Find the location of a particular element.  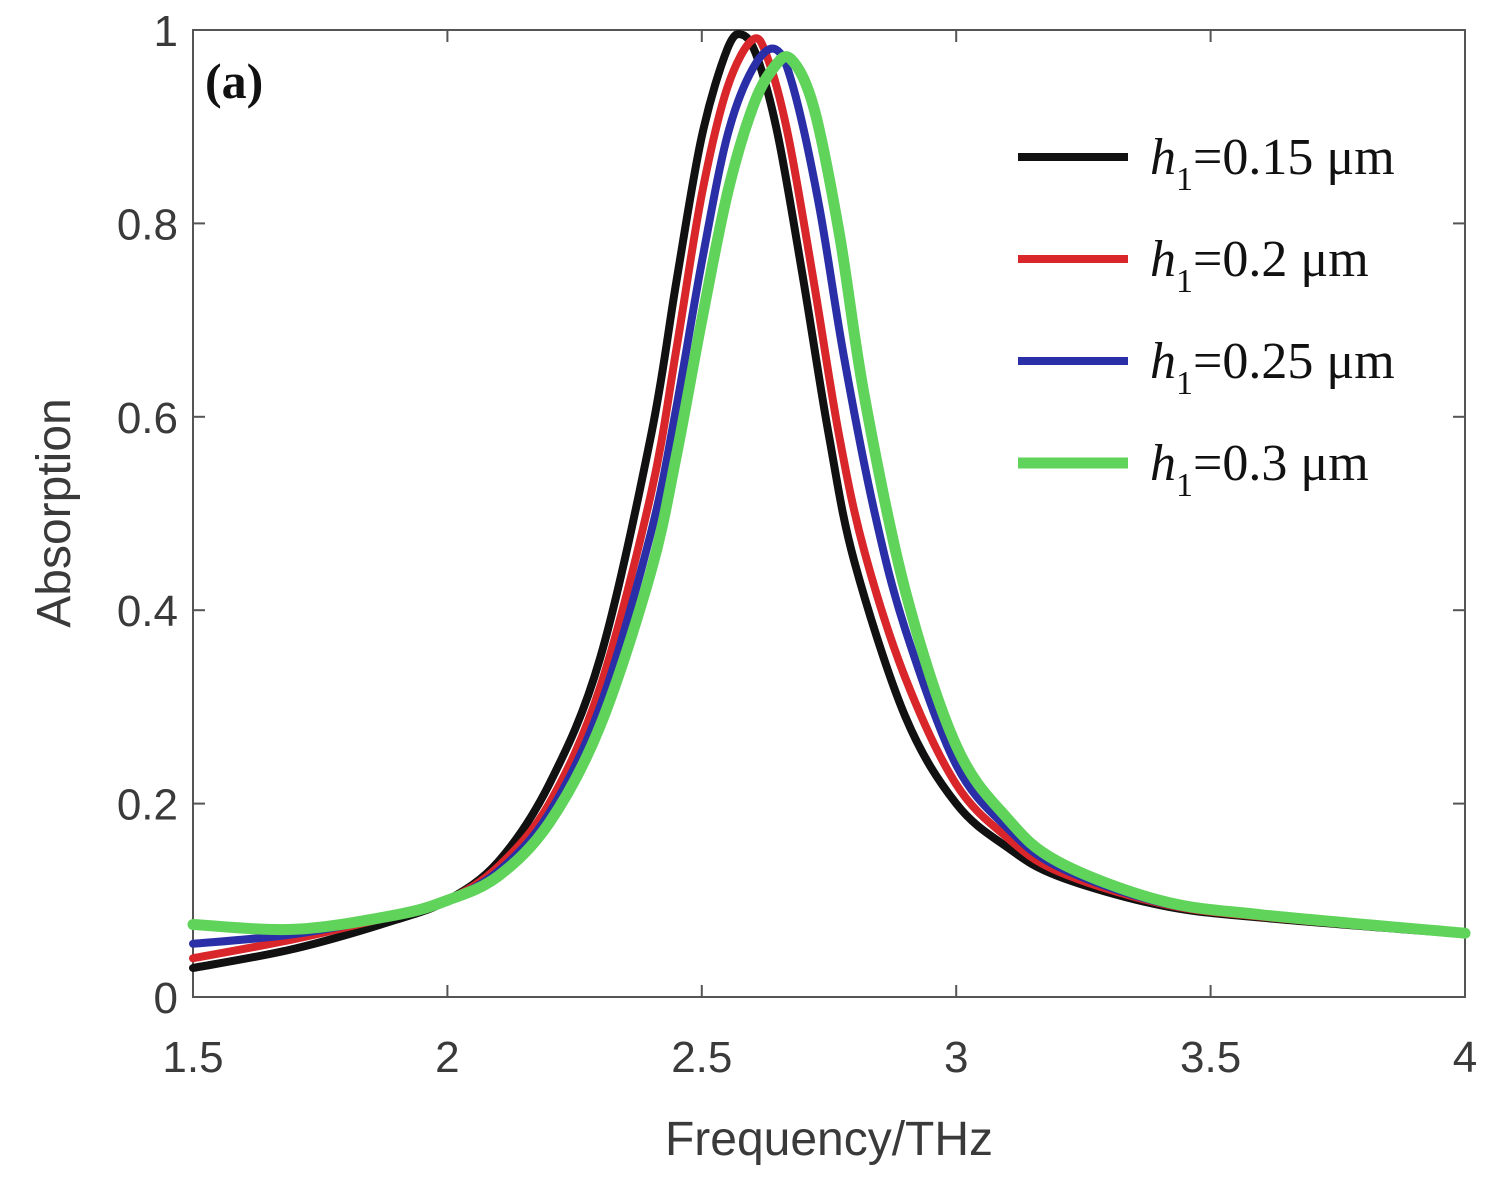

x-tick-label: 1.5 is located at coordinates (192, 1057).